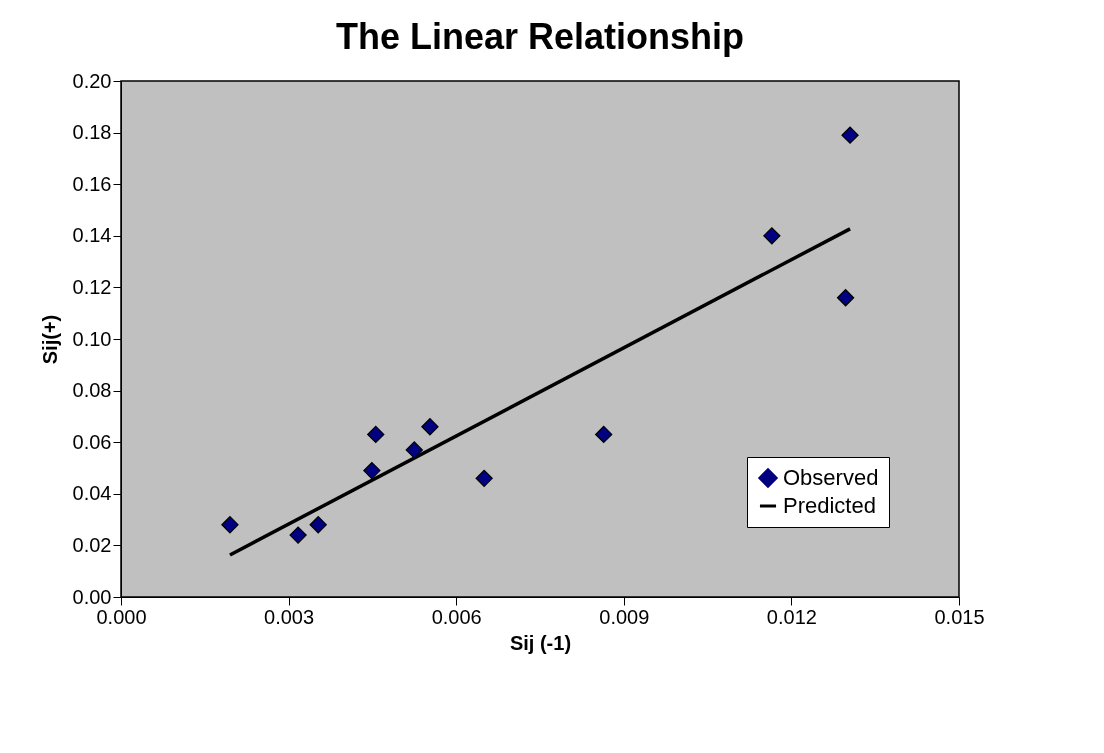  What do you see at coordinates (289, 616) in the screenshot?
I see `x-tick-label: 0.003` at bounding box center [289, 616].